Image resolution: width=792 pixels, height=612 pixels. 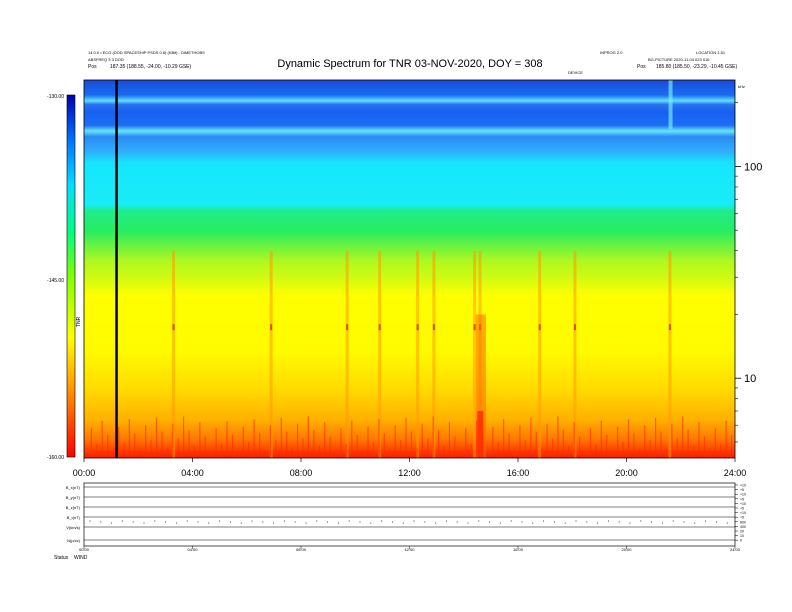 I want to click on x-tick-label: 04:00, so click(x=192, y=473).